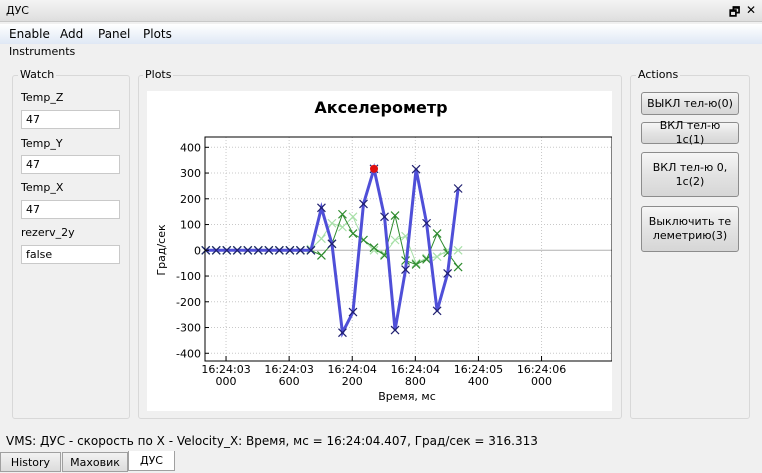 The image size is (762, 473). Describe the element at coordinates (158, 74) in the screenshot. I see `plots-title: Plots` at that location.